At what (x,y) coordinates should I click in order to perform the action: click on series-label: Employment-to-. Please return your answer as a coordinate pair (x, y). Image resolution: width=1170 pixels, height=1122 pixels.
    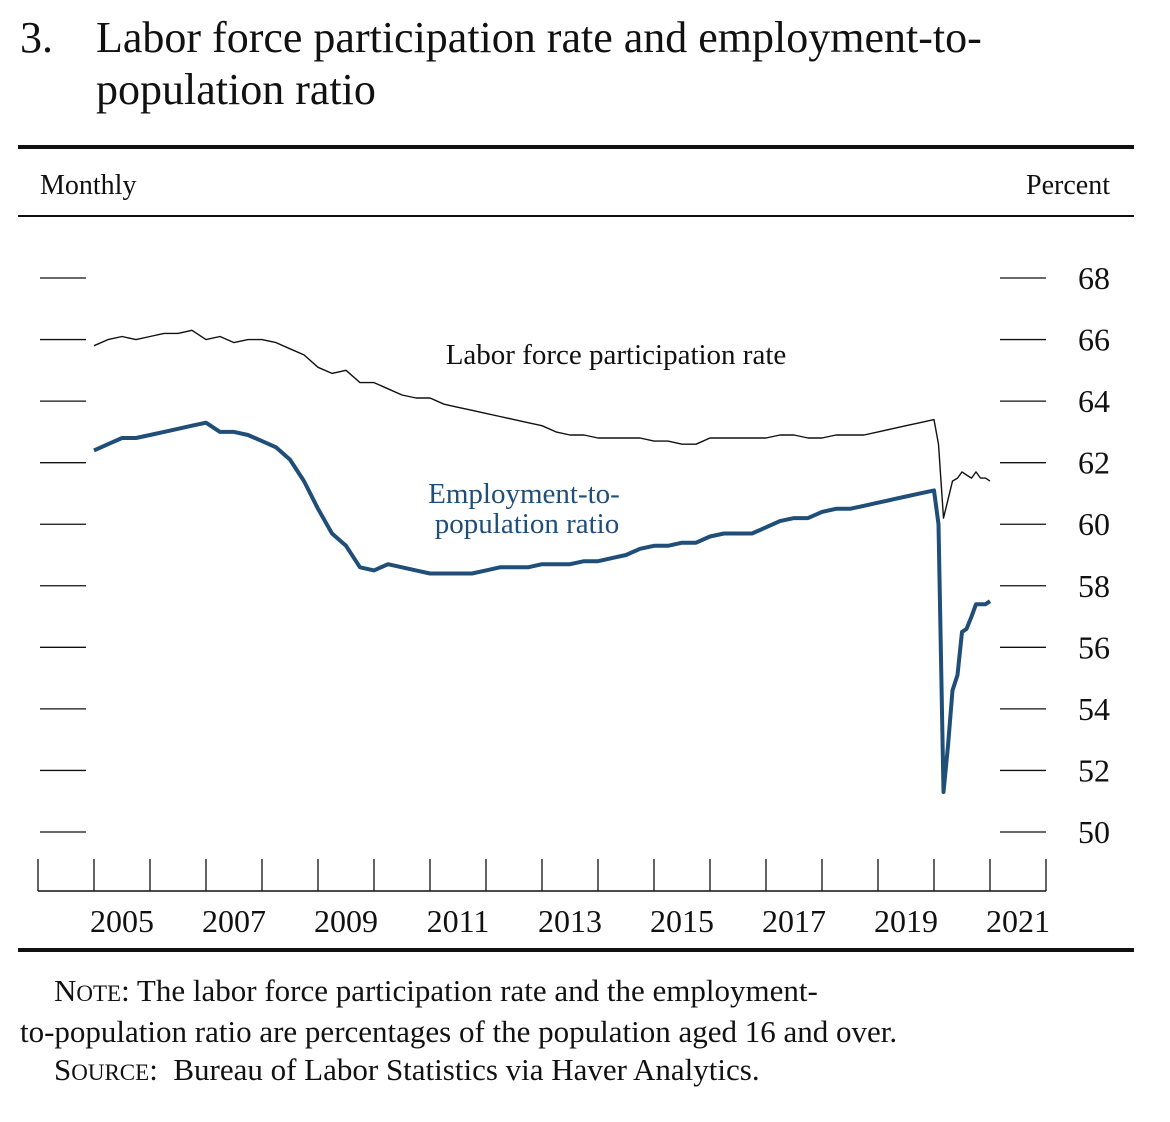
    Looking at the image, I should click on (524, 494).